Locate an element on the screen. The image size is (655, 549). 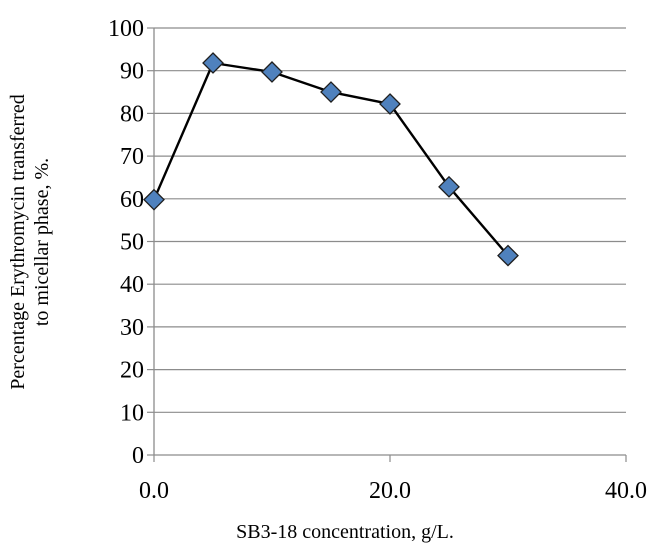
y-tick-labels: 0 10 20 30 40 50 60 70 80 90 100 is located at coordinates (126, 242).